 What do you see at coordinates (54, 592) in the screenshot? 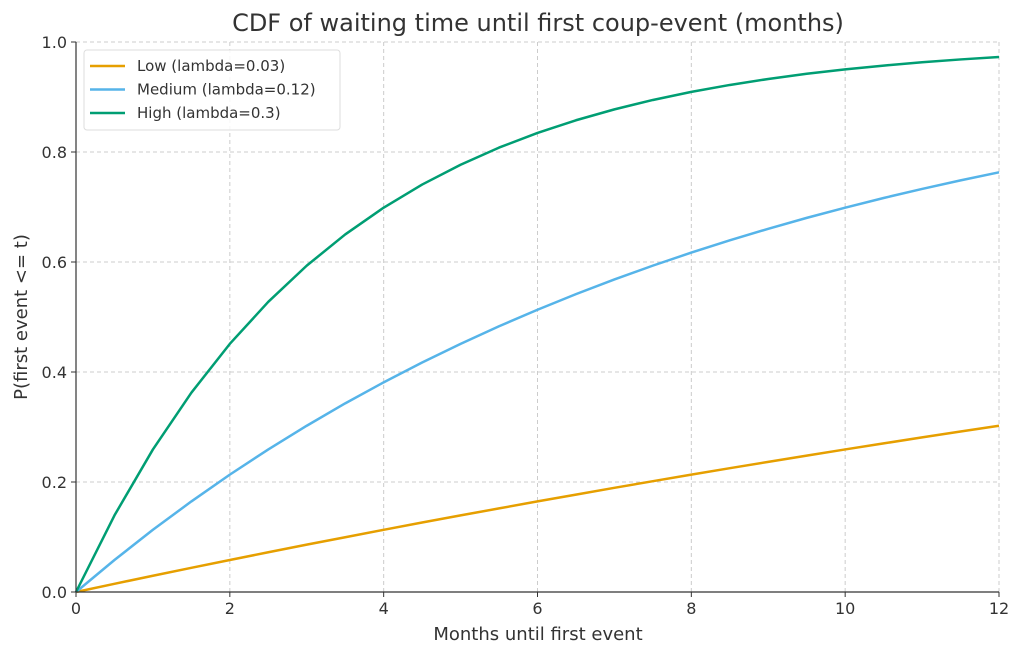
I see `y-tick-label: 0.0` at bounding box center [54, 592].